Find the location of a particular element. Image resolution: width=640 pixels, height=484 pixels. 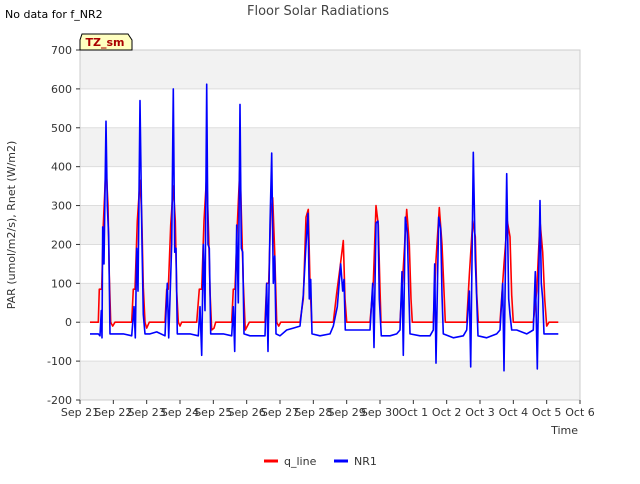

x-axis-label: Time is located at coordinates (564, 430).